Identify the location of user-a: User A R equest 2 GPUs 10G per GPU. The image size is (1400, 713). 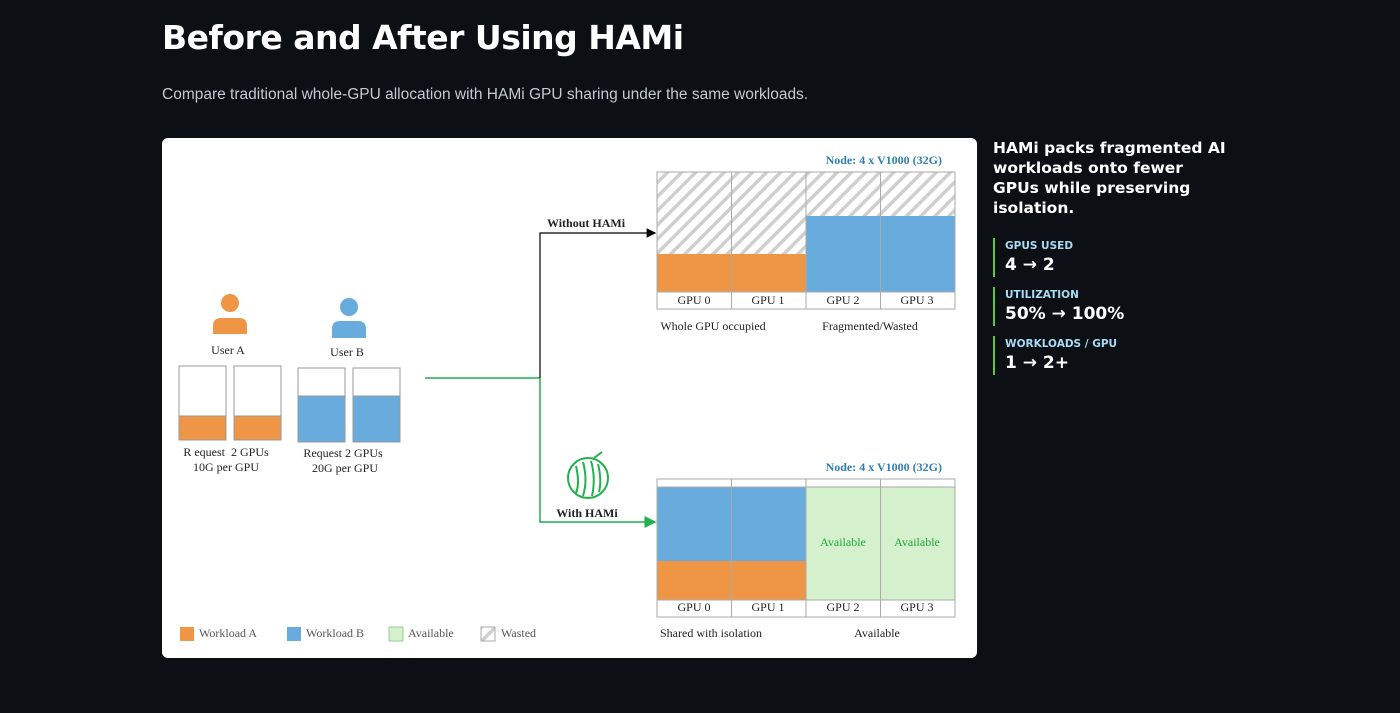
(230, 384).